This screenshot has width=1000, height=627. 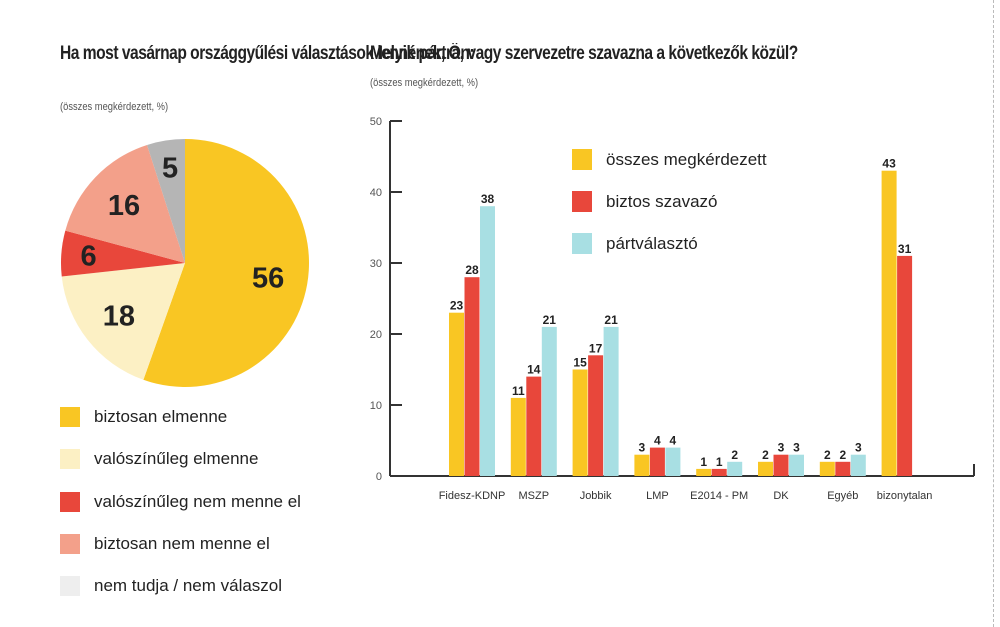 What do you see at coordinates (268, 278) in the screenshot?
I see `pie-slice-label: 56` at bounding box center [268, 278].